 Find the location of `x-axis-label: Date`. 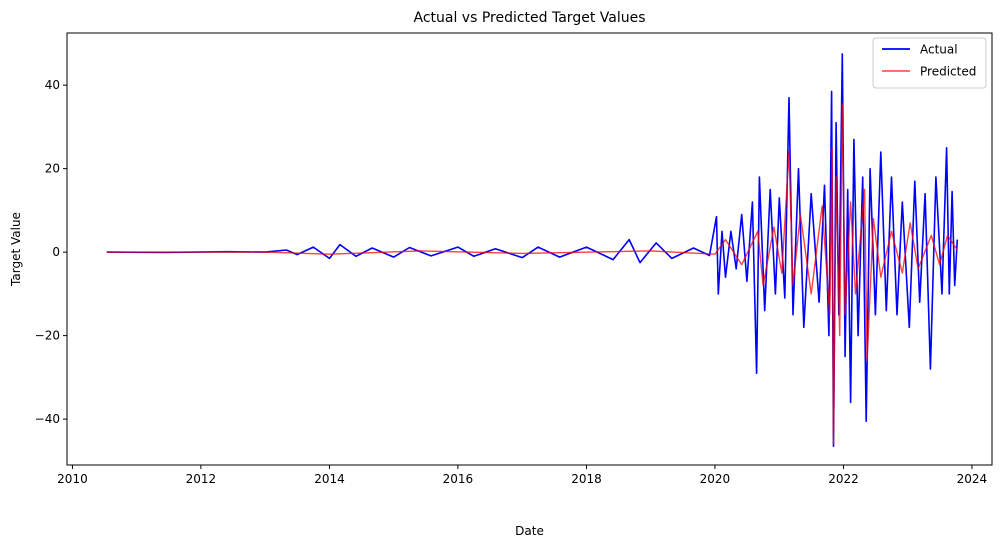

x-axis-label: Date is located at coordinates (529, 531).